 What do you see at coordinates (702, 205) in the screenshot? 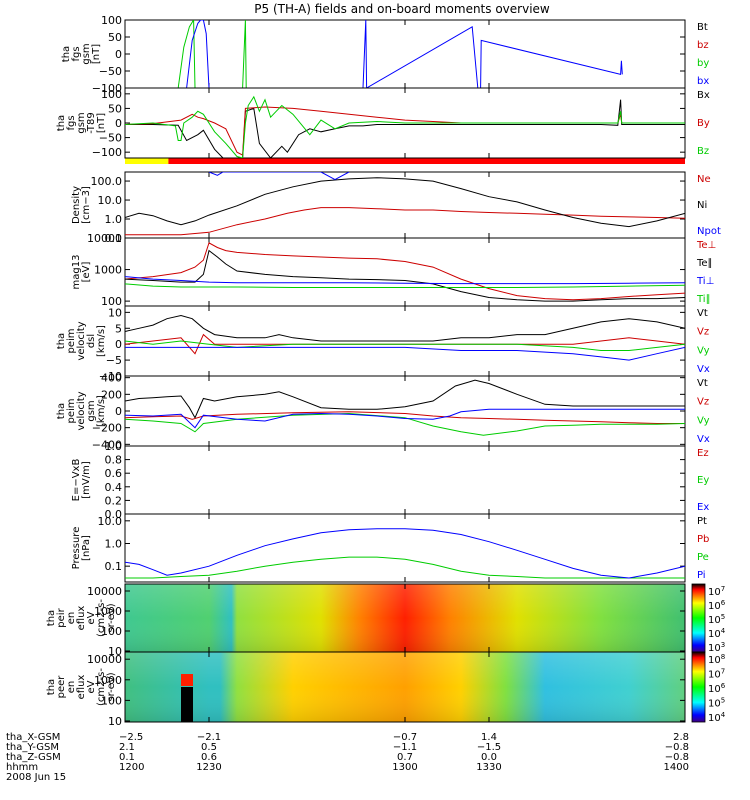
I see `legend-entry: Ni` at bounding box center [702, 205].